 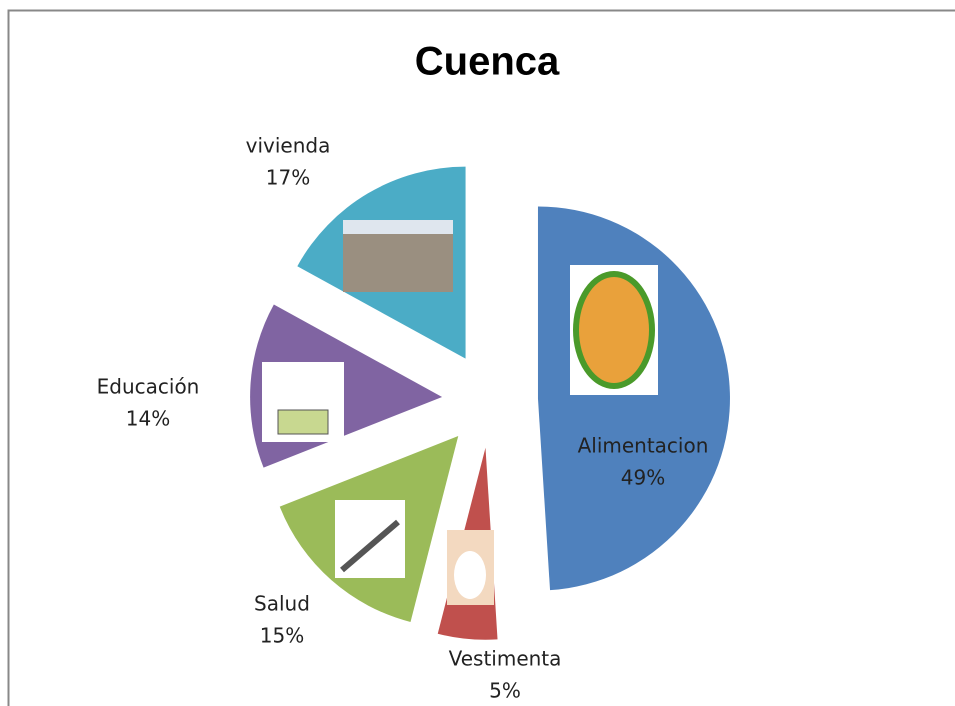 I want to click on house-sky, so click(x=398, y=227).